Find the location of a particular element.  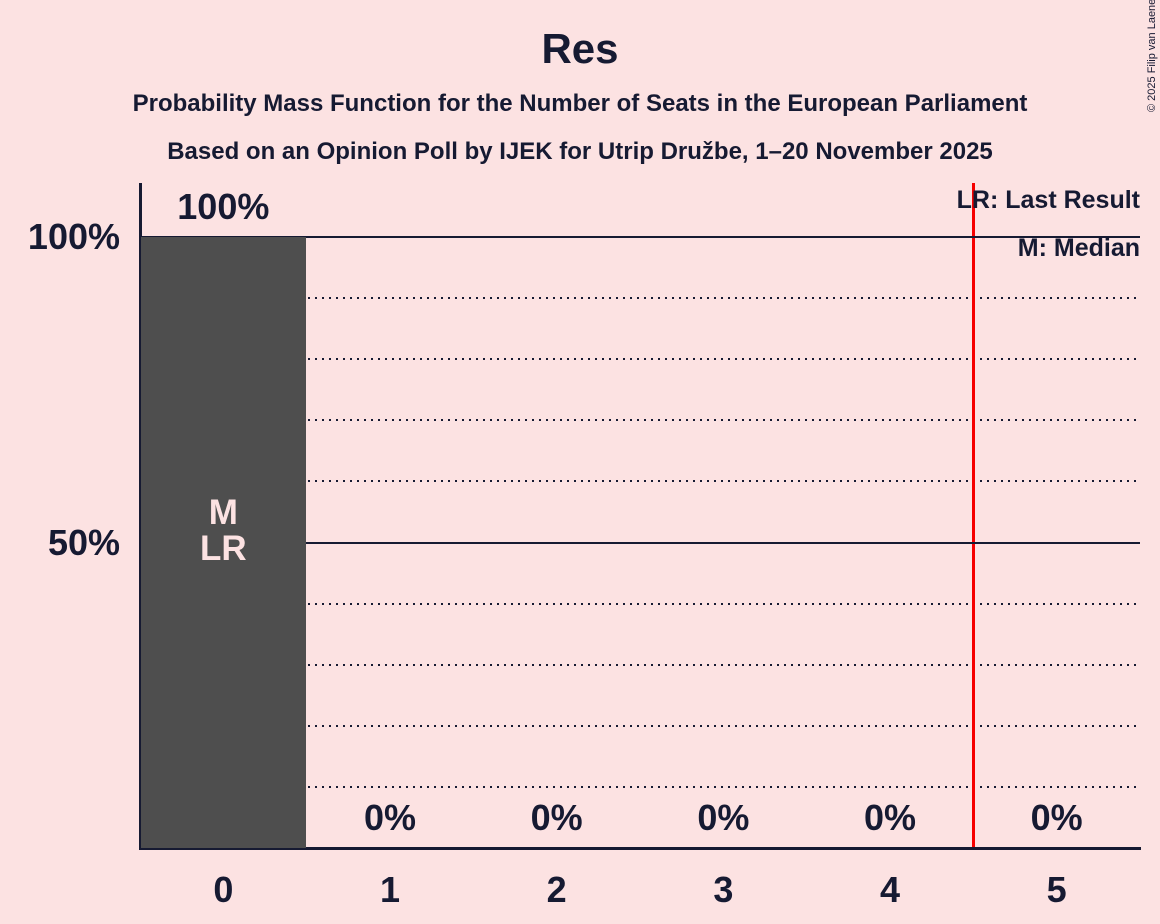

x-axis-label-3: 3 is located at coordinates (723, 889).